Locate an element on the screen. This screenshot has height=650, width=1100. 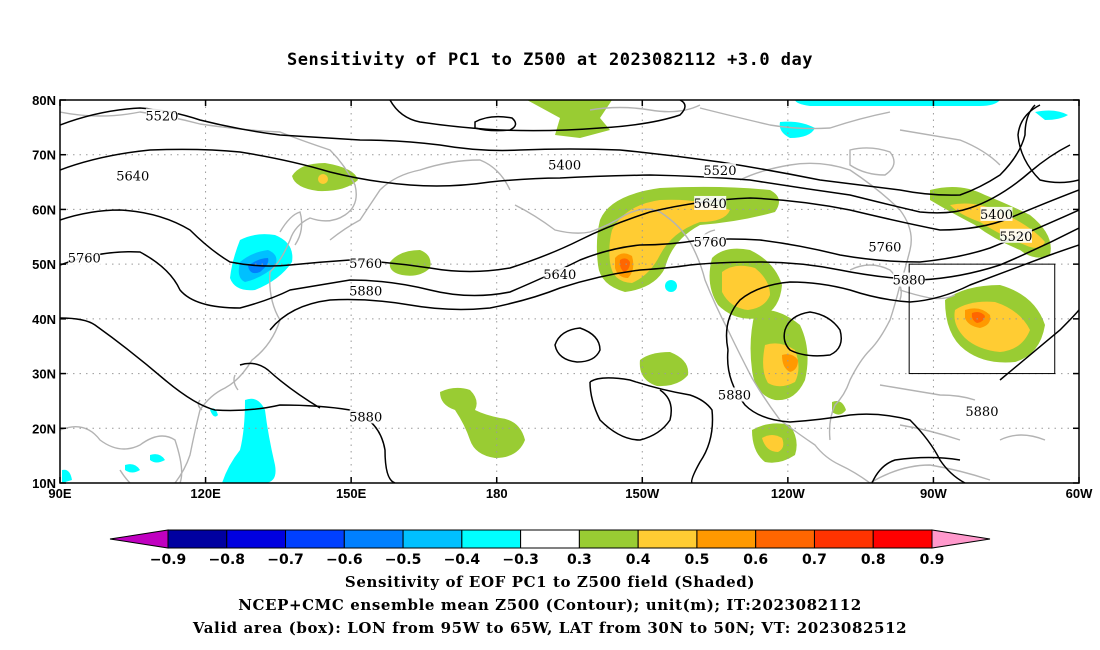
colorbar-label: 0.9 is located at coordinates (932, 560).